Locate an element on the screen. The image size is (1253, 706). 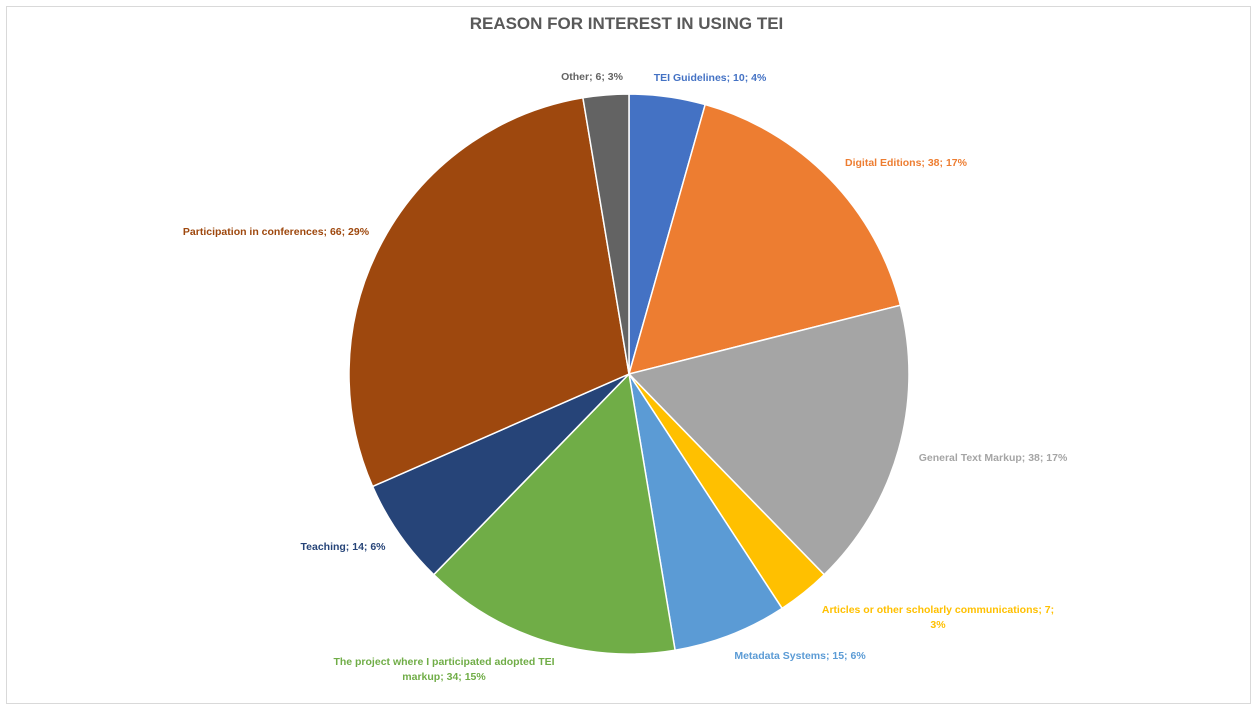
pie-slice-digital-editions is located at coordinates (764, 239).